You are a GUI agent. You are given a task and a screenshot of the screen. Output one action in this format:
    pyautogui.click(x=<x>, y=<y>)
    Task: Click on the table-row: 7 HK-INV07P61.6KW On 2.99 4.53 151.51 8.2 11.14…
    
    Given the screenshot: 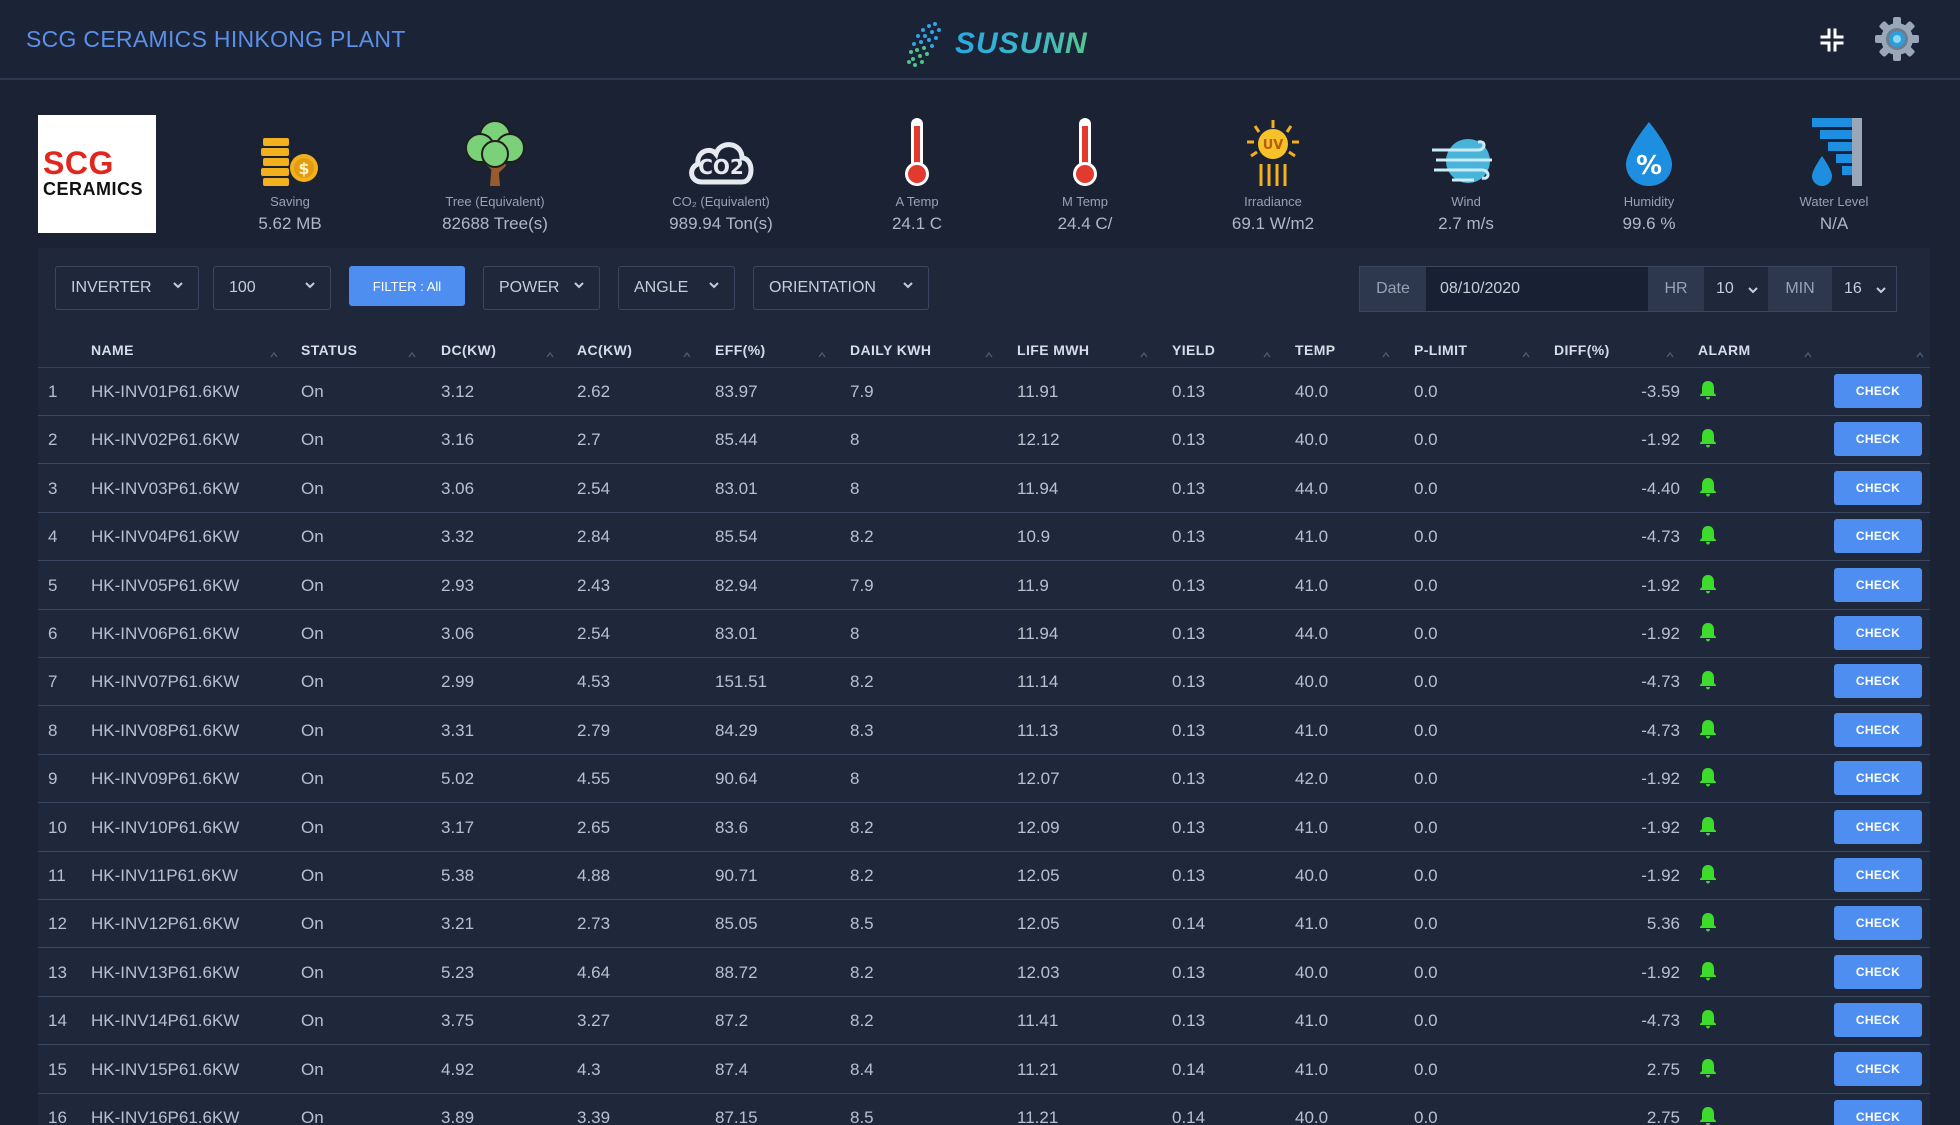 What is the action you would take?
    pyautogui.click(x=984, y=682)
    